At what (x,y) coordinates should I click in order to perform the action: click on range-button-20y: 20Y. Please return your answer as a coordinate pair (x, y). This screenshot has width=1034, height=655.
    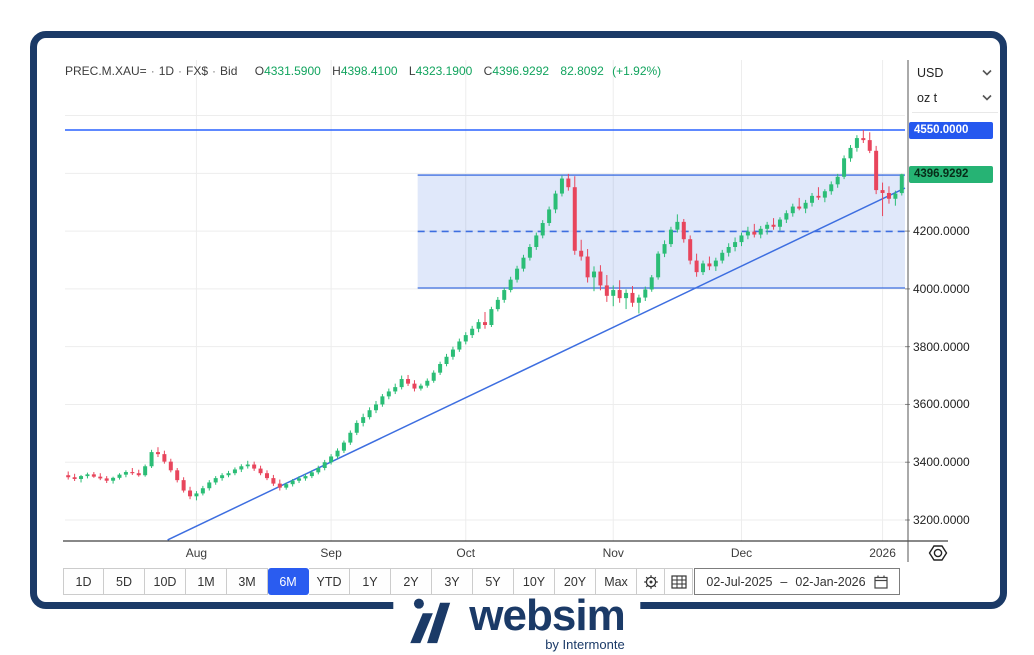
    Looking at the image, I should click on (575, 581).